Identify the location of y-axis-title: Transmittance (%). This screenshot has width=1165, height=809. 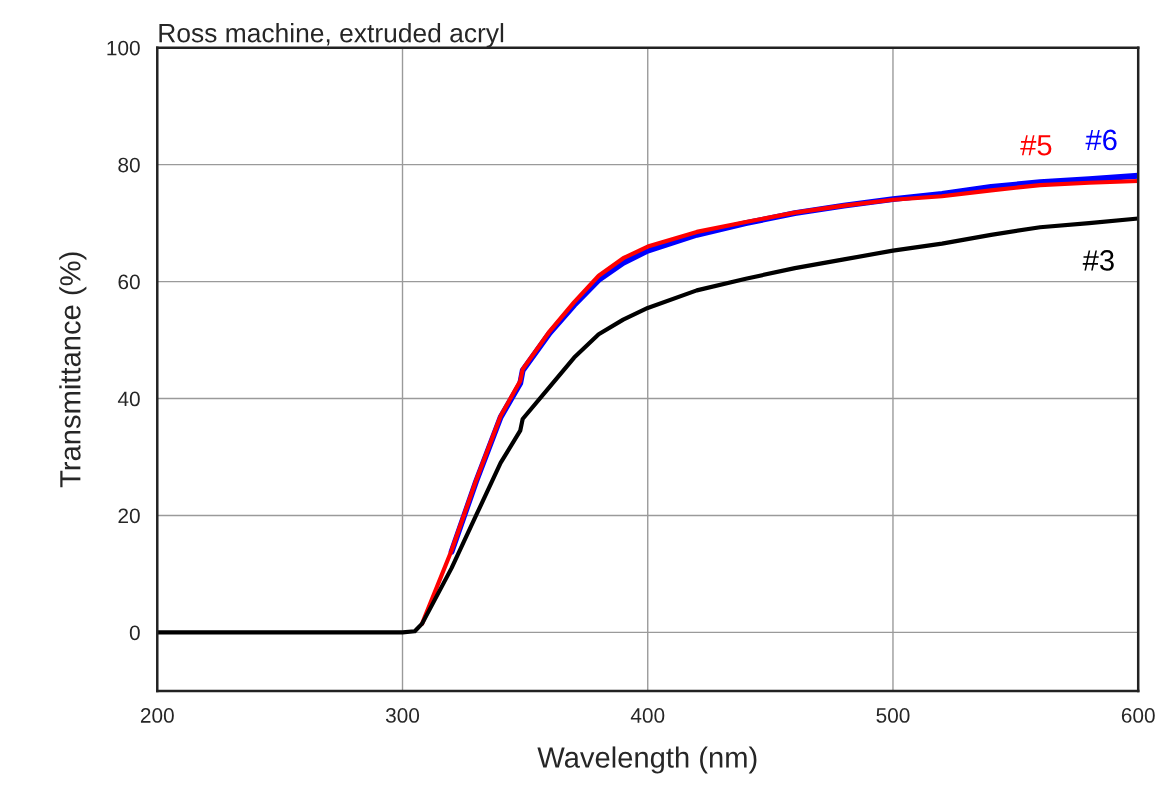
(73, 370).